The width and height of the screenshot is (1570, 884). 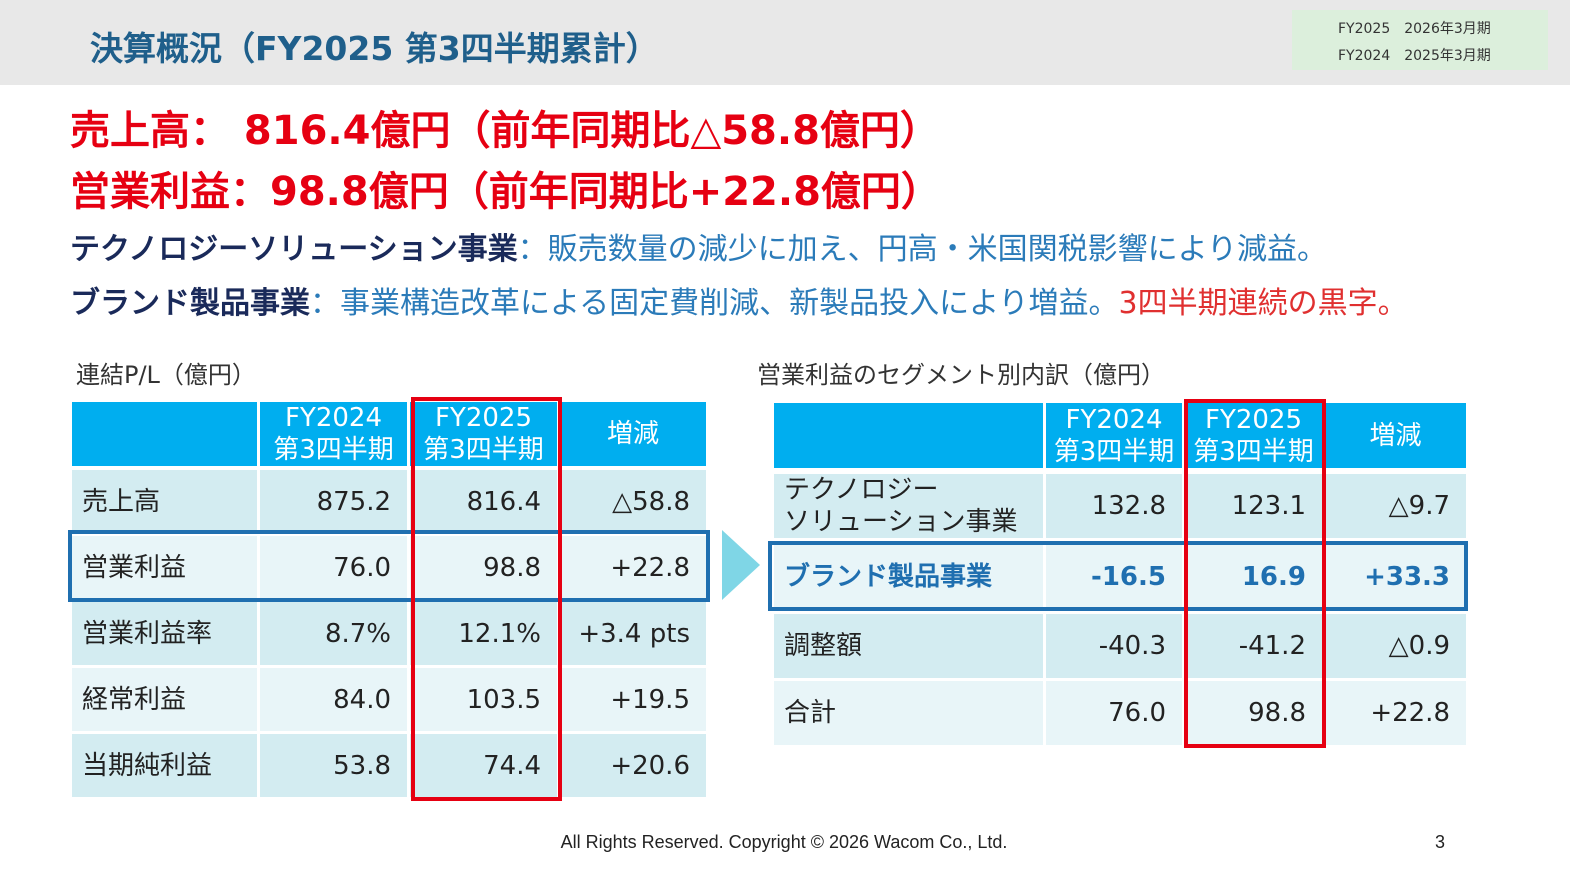 What do you see at coordinates (190, 303) in the screenshot?
I see `comment-label: ブランド製品事業` at bounding box center [190, 303].